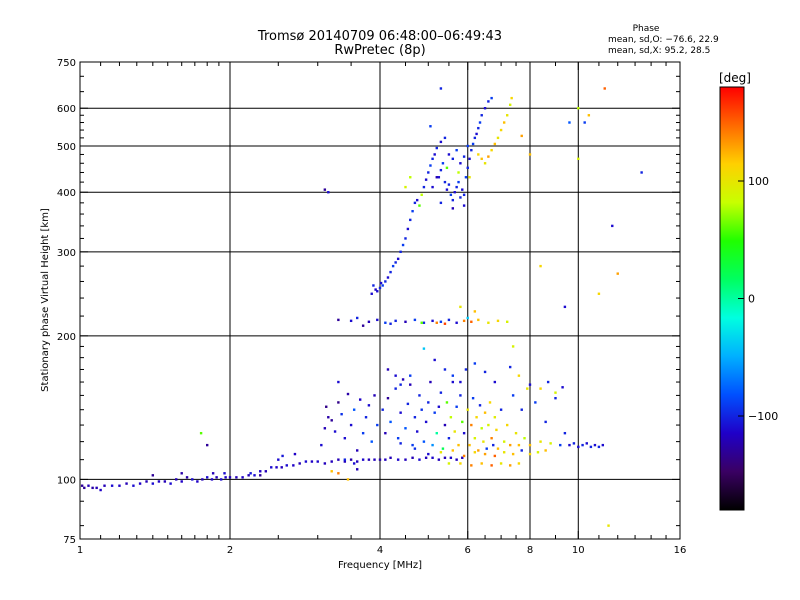 The image size is (800, 600). What do you see at coordinates (380, 565) in the screenshot?
I see `x-axis-label: Frequency [MHz]` at bounding box center [380, 565].